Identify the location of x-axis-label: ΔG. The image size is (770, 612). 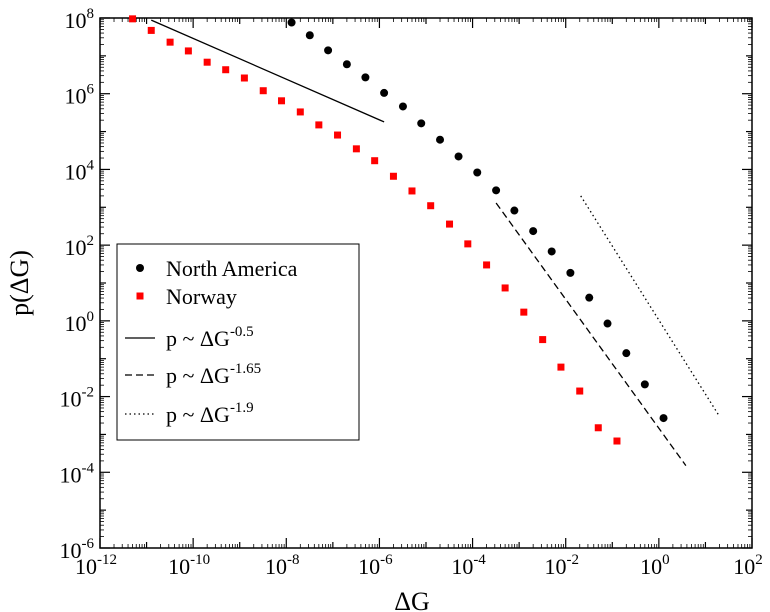
(412, 599).